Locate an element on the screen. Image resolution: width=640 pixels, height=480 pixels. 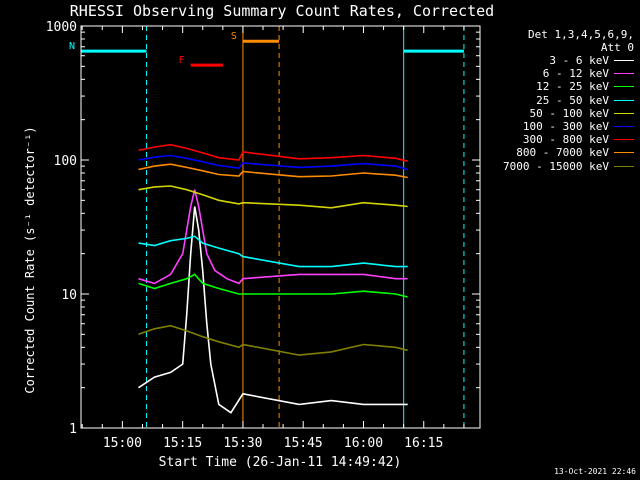
legend-attenuator-line: Att 0 is located at coordinates (617, 47).